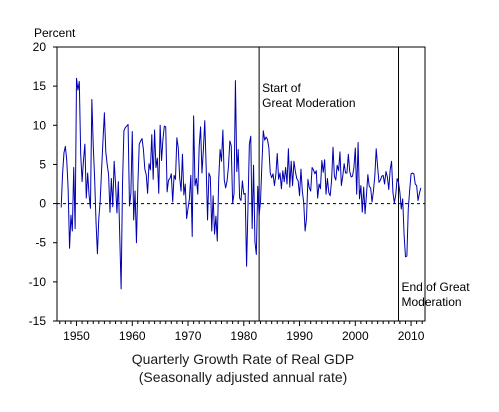 The width and height of the screenshot is (499, 412). Describe the element at coordinates (243, 359) in the screenshot. I see `chart-title: Quarterly Growth Rate of Real GDP` at that location.